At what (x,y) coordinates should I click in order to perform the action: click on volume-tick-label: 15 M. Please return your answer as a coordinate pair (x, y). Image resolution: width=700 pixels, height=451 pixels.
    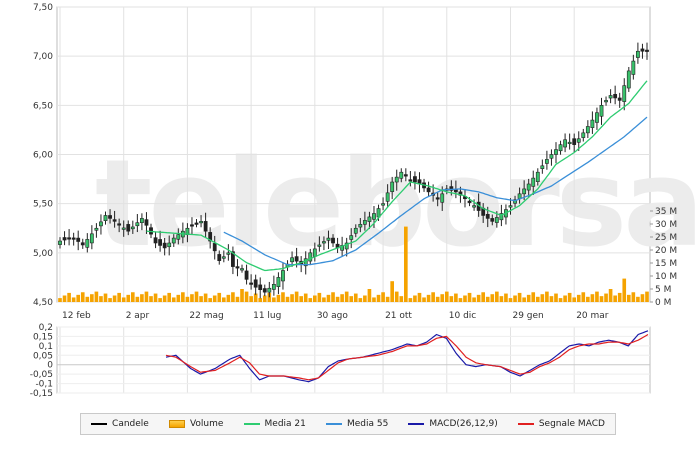
    Looking at the image, I should click on (666, 264).